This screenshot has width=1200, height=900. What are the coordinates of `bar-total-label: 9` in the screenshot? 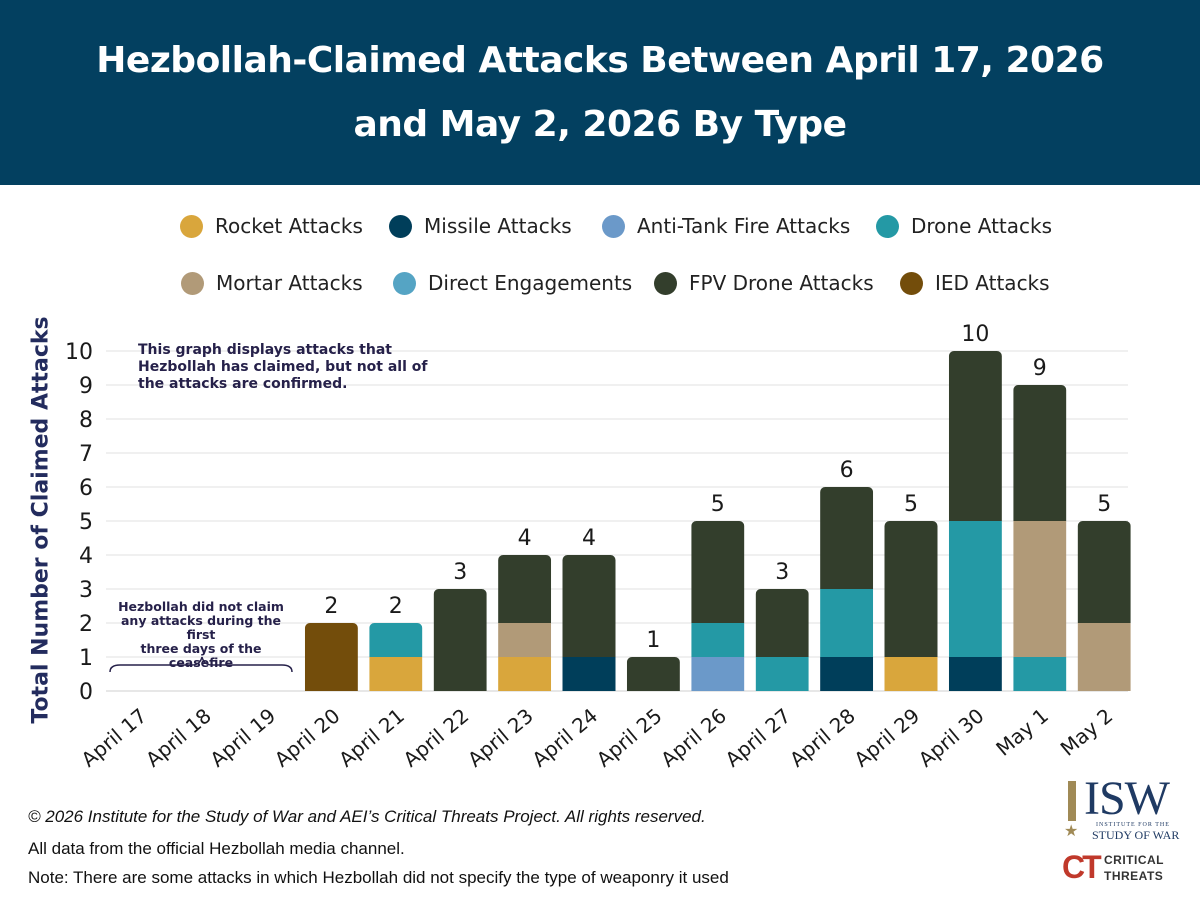 It's located at (1040, 368).